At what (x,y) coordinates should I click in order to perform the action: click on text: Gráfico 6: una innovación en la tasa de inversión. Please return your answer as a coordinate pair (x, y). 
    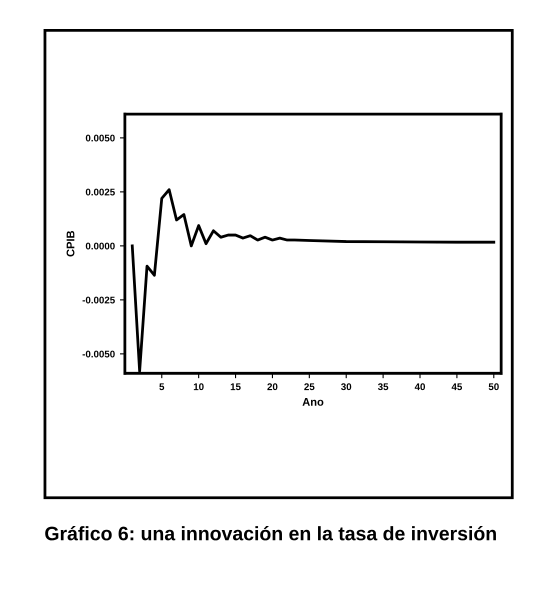
    Looking at the image, I should click on (270, 533).